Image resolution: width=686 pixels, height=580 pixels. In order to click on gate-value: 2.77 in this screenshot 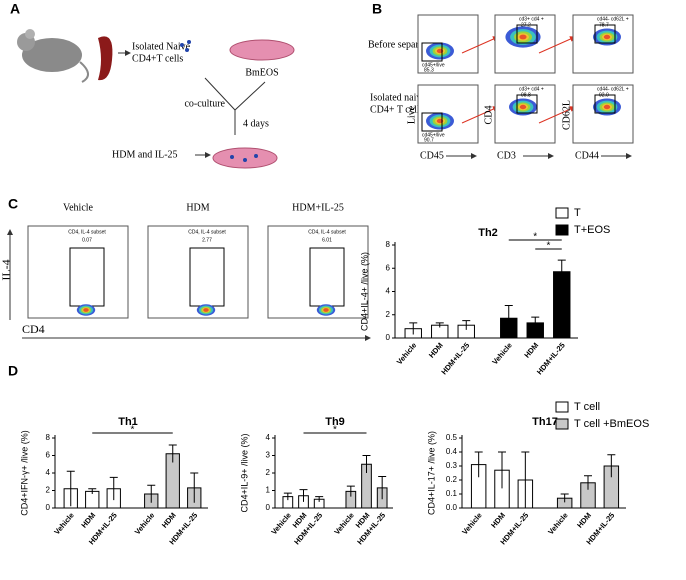, I will do `click(207, 240)`.